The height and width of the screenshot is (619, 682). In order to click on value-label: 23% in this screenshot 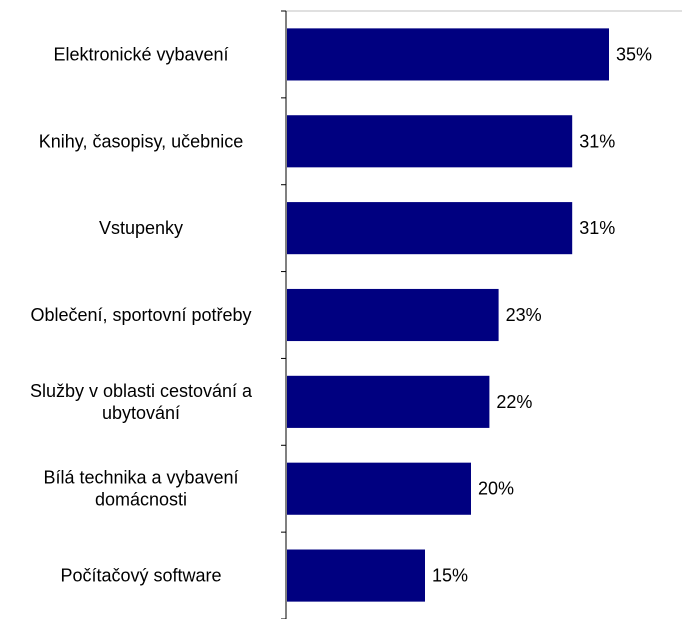, I will do `click(524, 315)`.